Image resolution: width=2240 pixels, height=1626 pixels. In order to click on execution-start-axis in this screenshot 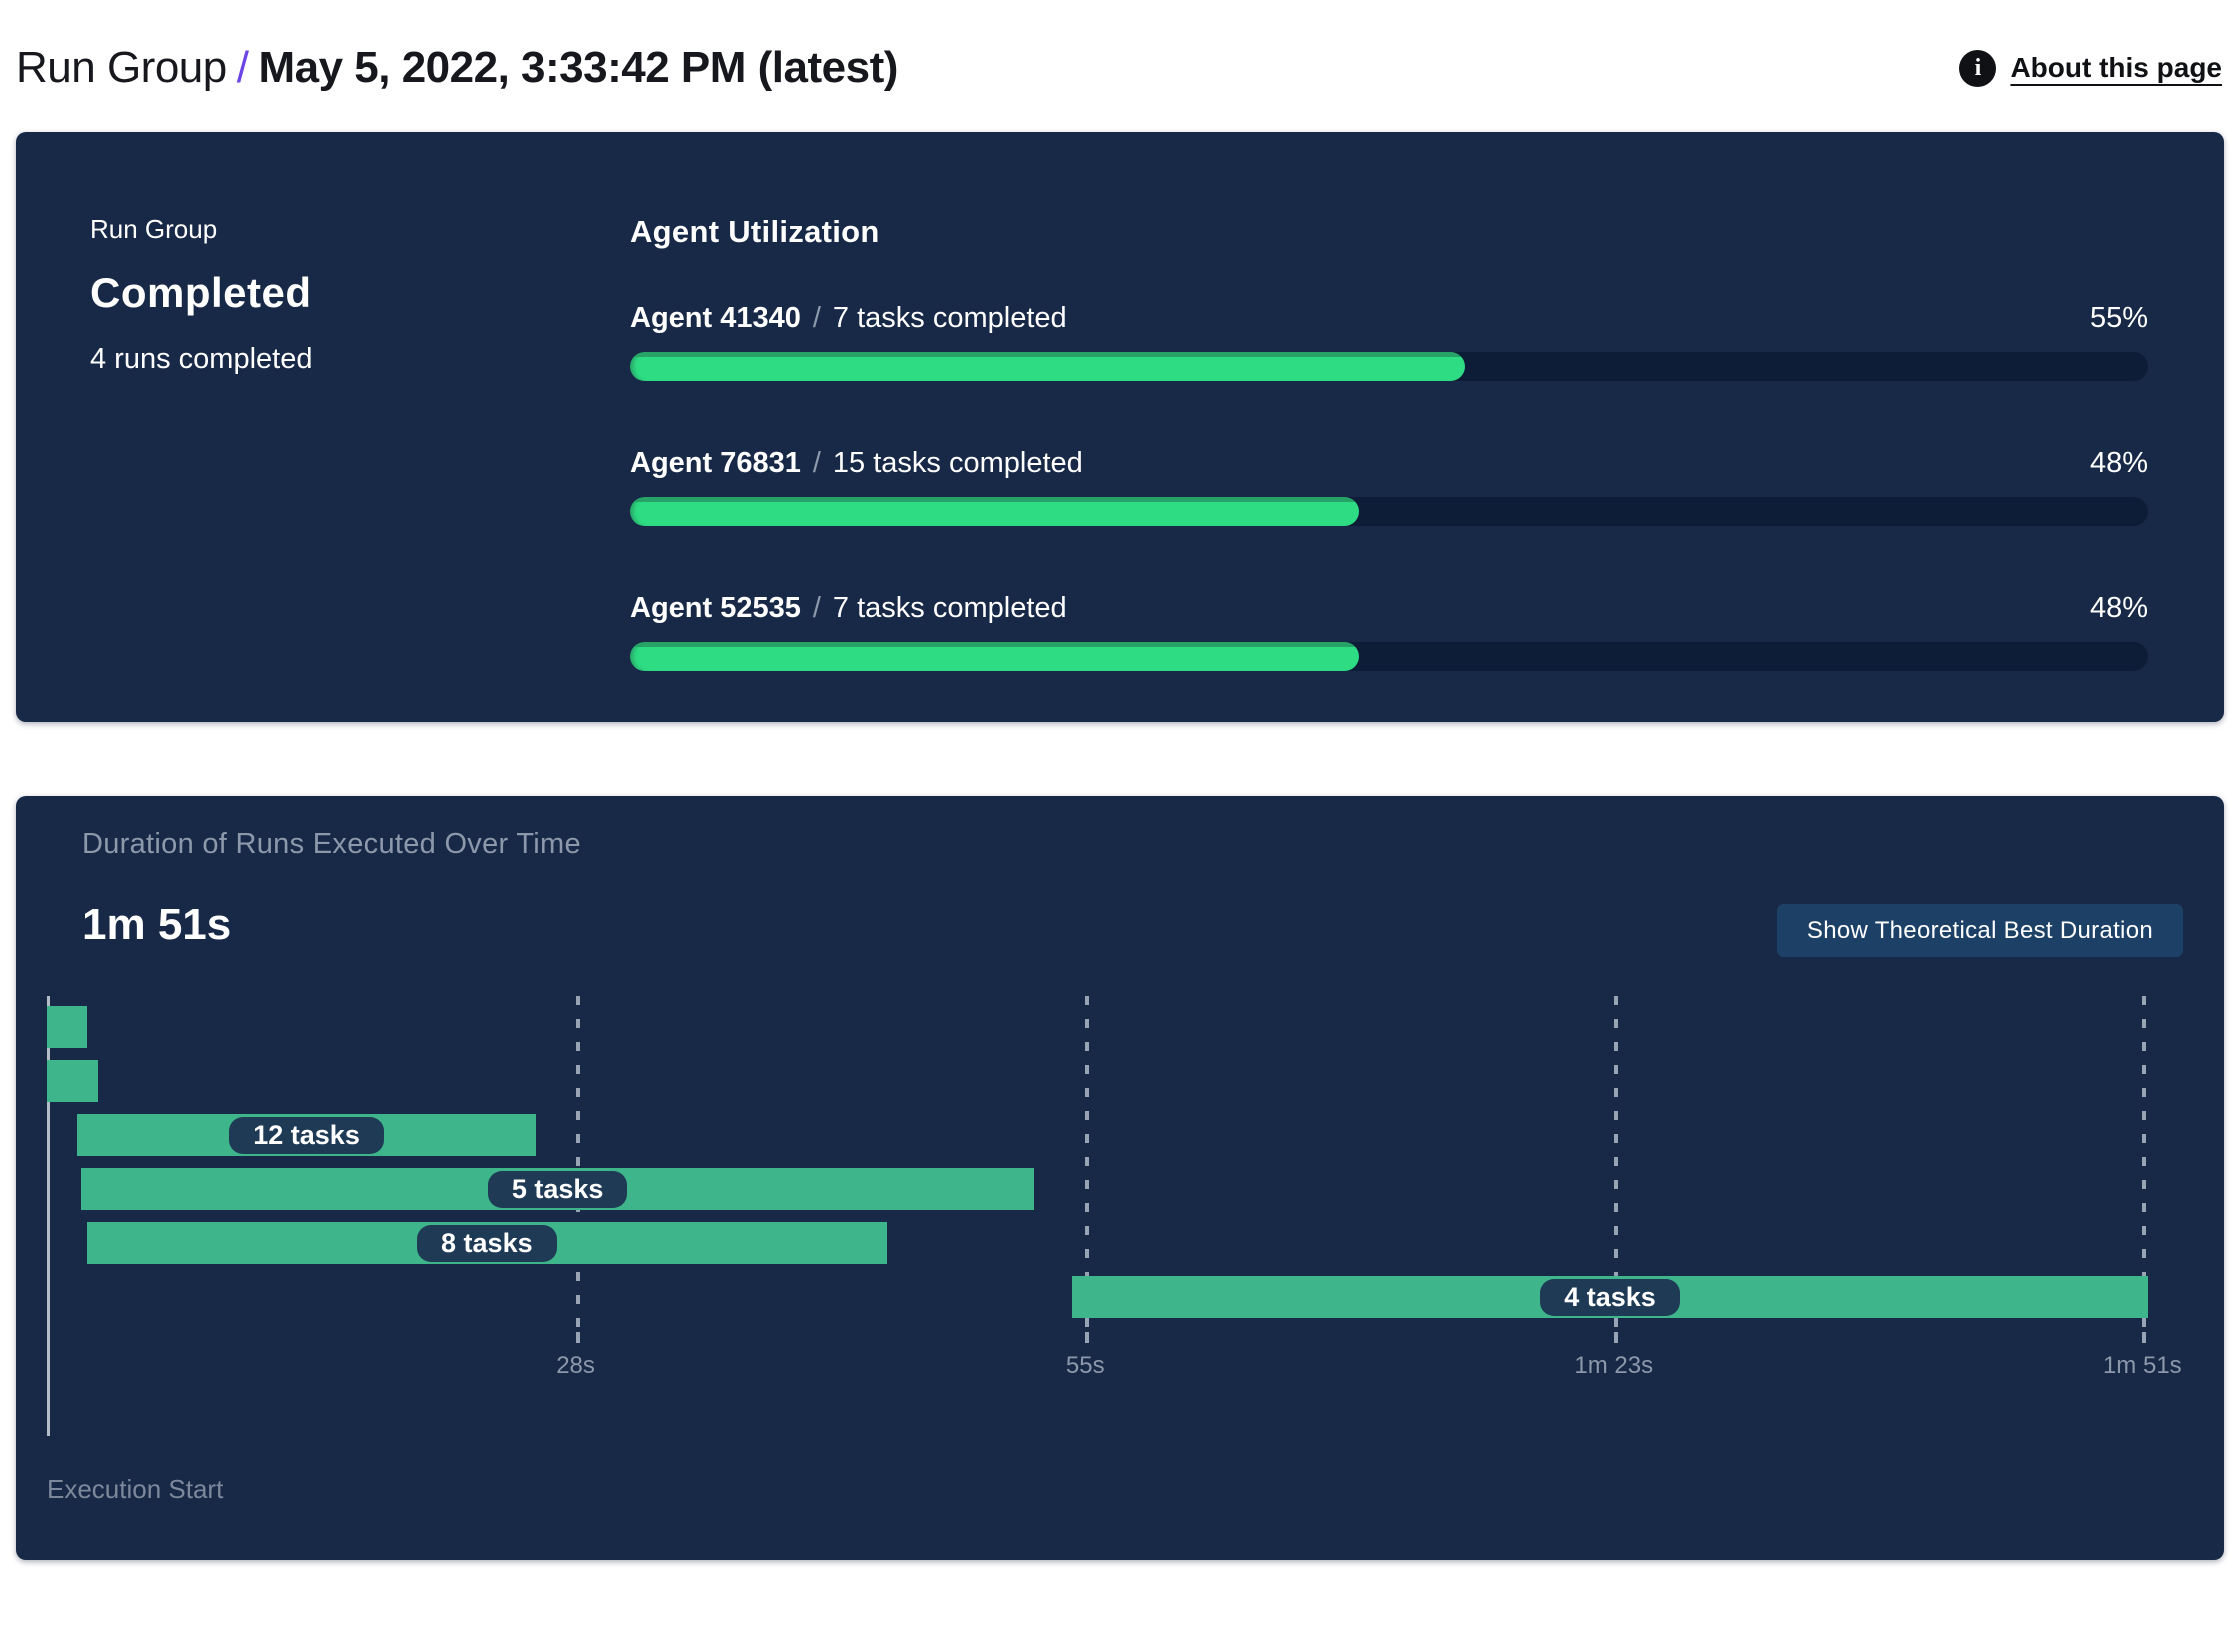, I will do `click(48, 1216)`.